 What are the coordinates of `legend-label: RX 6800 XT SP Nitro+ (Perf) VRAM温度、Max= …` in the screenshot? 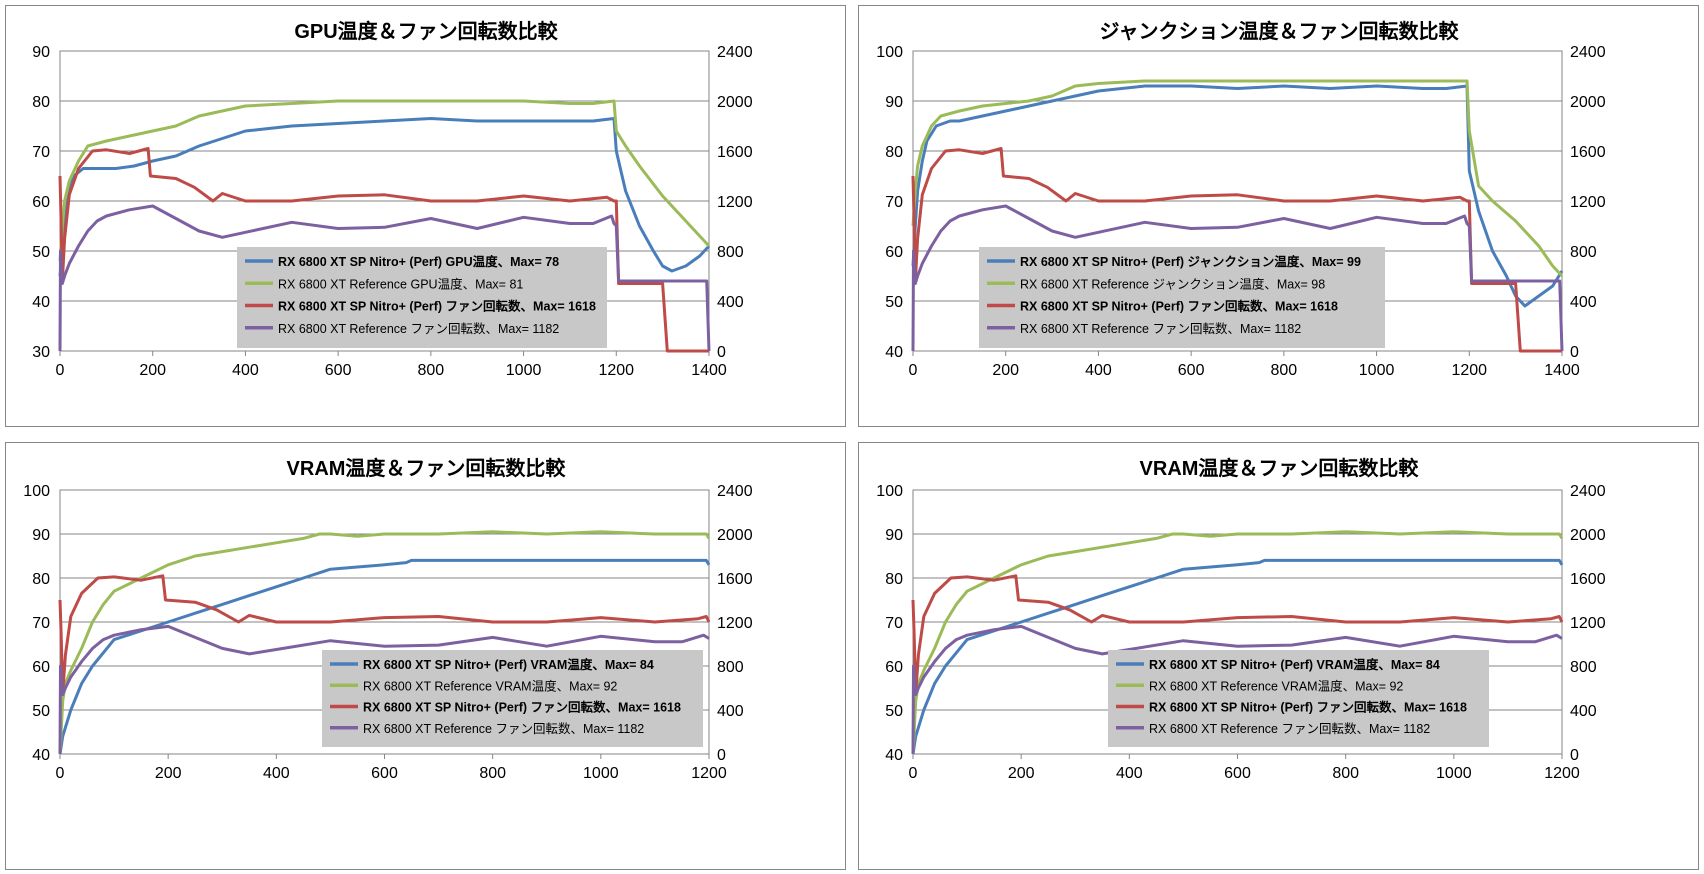 It's located at (508, 664).